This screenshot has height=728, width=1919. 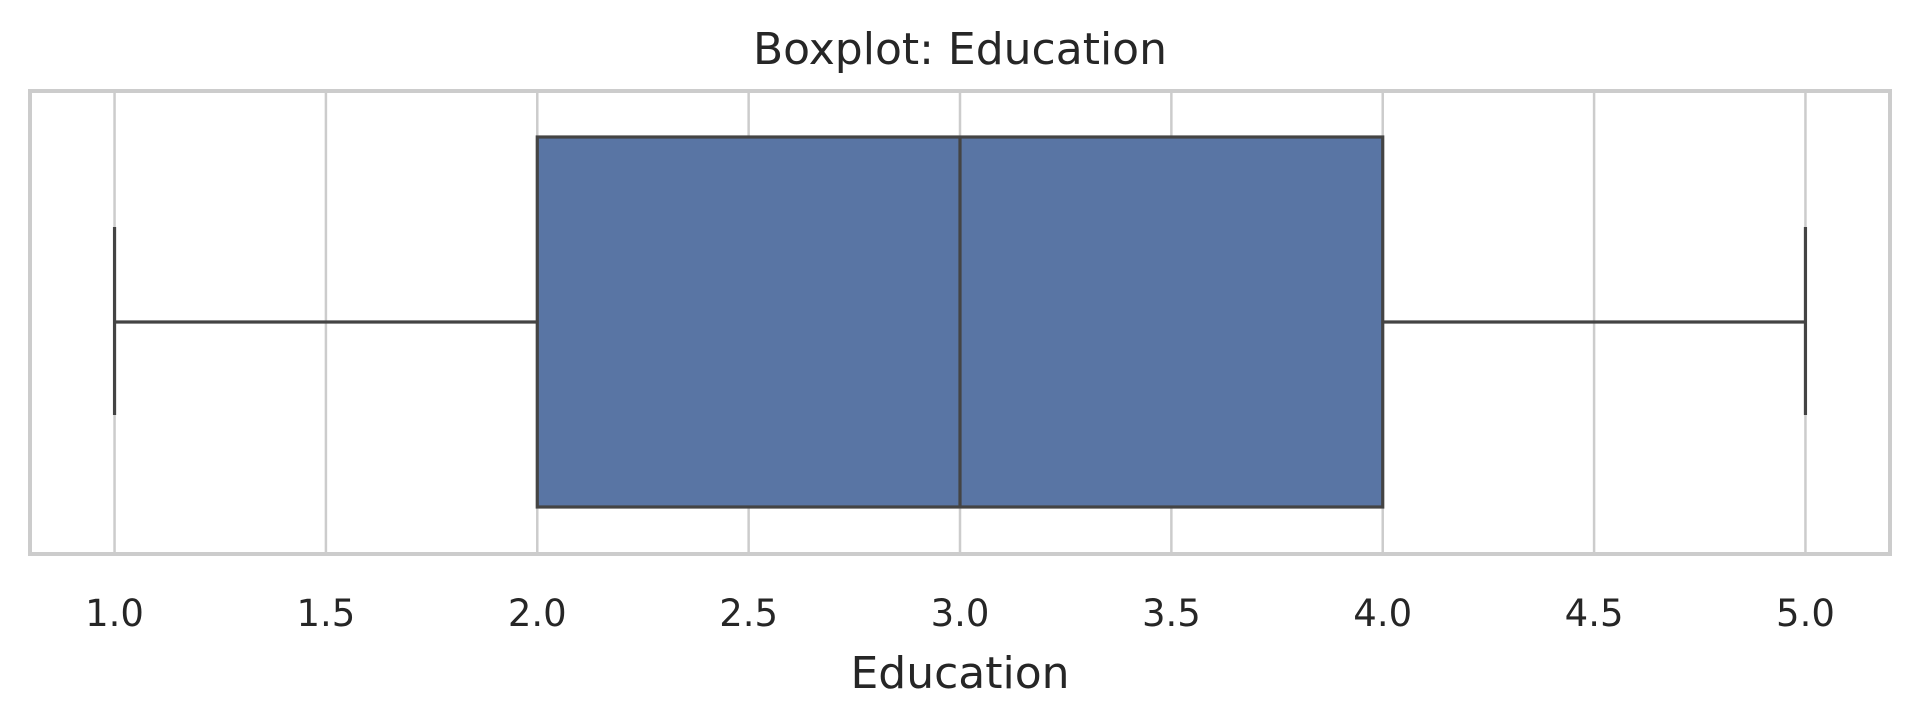 What do you see at coordinates (1382, 613) in the screenshot?
I see `x-tick-label: 4.0` at bounding box center [1382, 613].